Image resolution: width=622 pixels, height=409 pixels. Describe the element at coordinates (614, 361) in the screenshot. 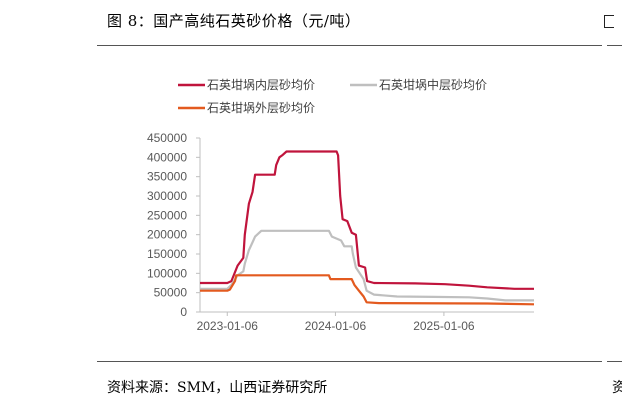

I see `next-figure-bottom-rule` at that location.